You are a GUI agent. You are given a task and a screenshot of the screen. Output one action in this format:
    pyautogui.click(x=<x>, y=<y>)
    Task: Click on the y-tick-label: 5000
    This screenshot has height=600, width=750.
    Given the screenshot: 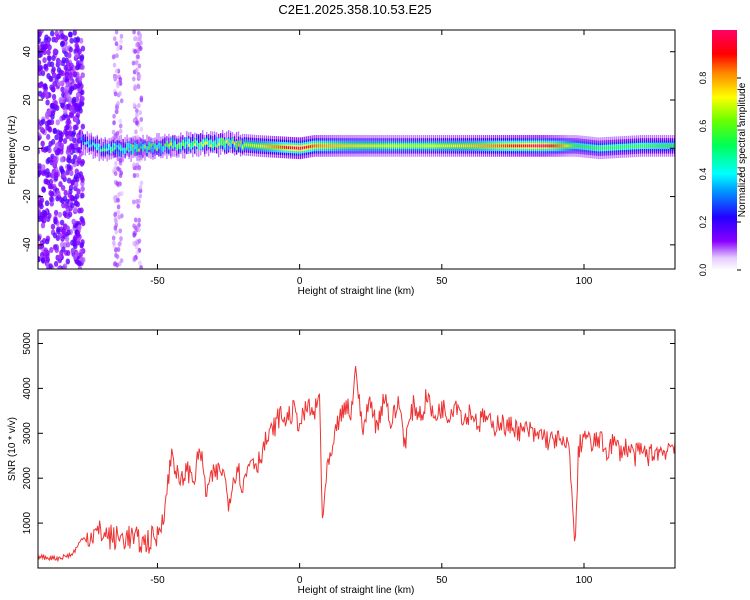 What is the action you would take?
    pyautogui.click(x=27, y=343)
    